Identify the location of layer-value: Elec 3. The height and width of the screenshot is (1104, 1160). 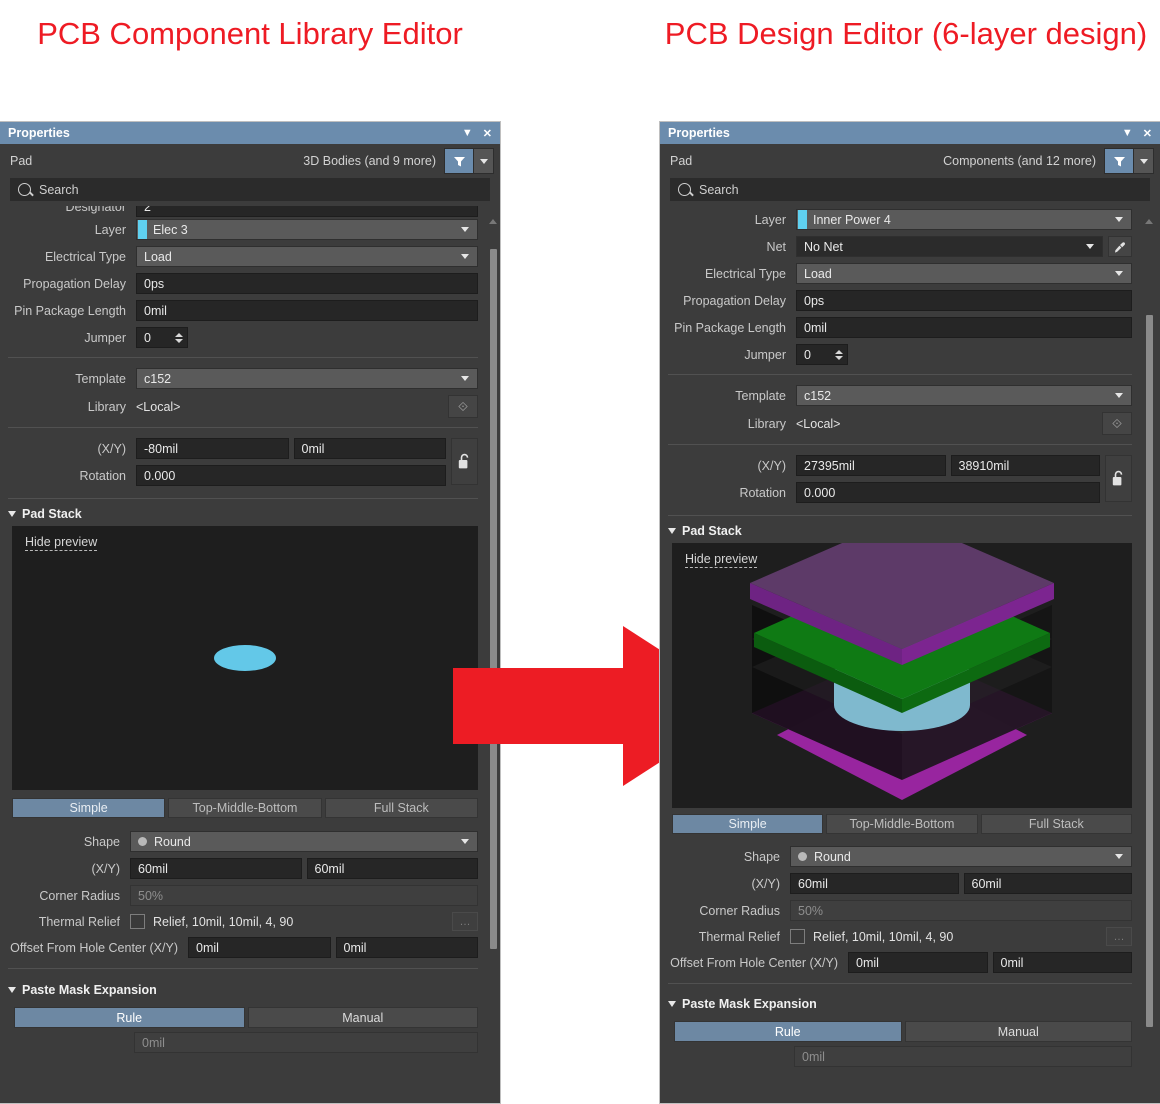
(170, 229).